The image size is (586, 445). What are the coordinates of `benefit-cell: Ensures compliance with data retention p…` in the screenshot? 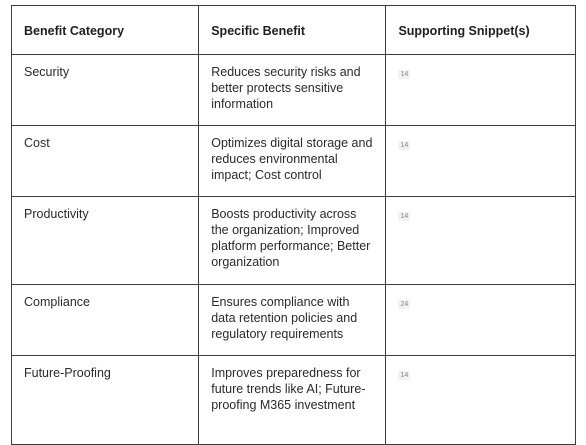 It's located at (292, 320).